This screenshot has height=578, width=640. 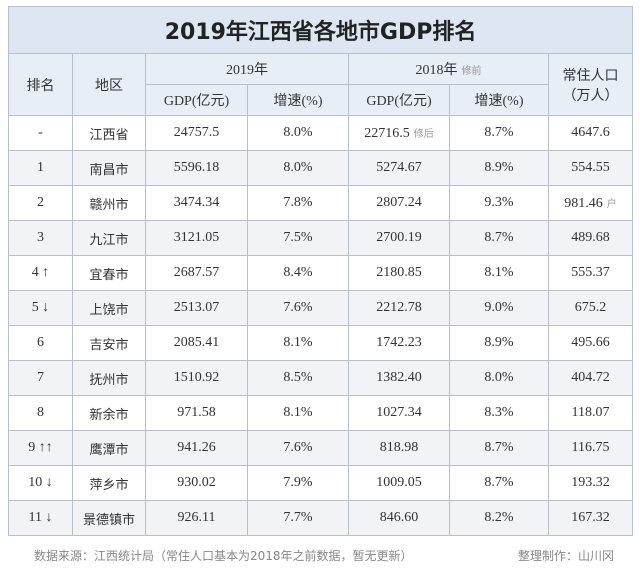 What do you see at coordinates (565, 556) in the screenshot?
I see `credit: 整理制作：山川冈` at bounding box center [565, 556].